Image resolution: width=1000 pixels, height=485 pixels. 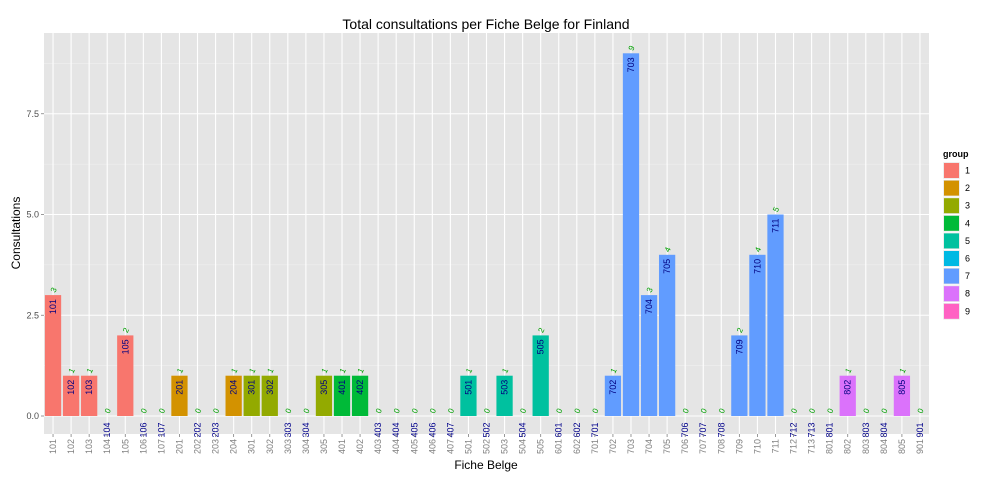 I want to click on x-tick-label: 805, so click(x=902, y=446).